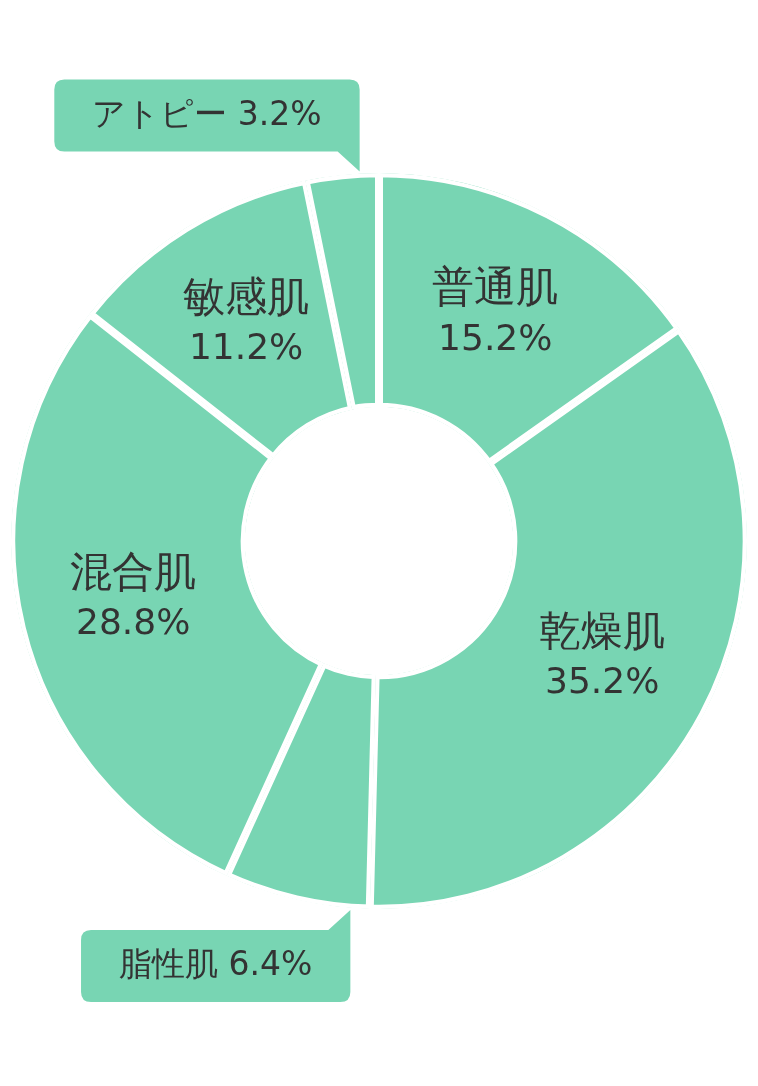 Image resolution: width=758 pixels, height=1086 pixels. I want to click on data-label: 11.2%, so click(246, 347).